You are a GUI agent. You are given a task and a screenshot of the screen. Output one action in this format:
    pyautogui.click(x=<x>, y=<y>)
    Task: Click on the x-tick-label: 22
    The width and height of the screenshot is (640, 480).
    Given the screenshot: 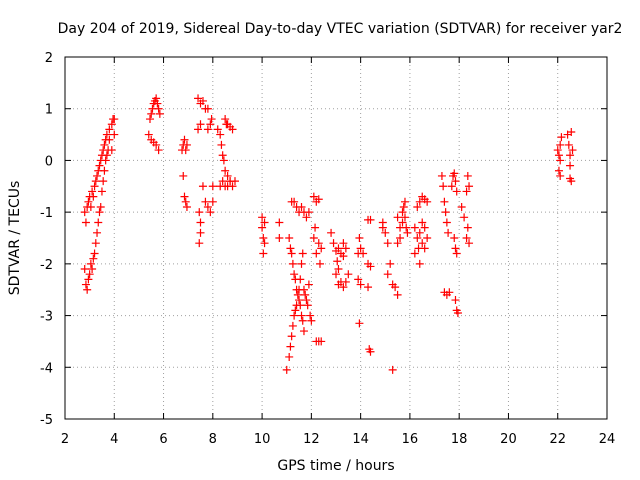 What is the action you would take?
    pyautogui.click(x=557, y=439)
    